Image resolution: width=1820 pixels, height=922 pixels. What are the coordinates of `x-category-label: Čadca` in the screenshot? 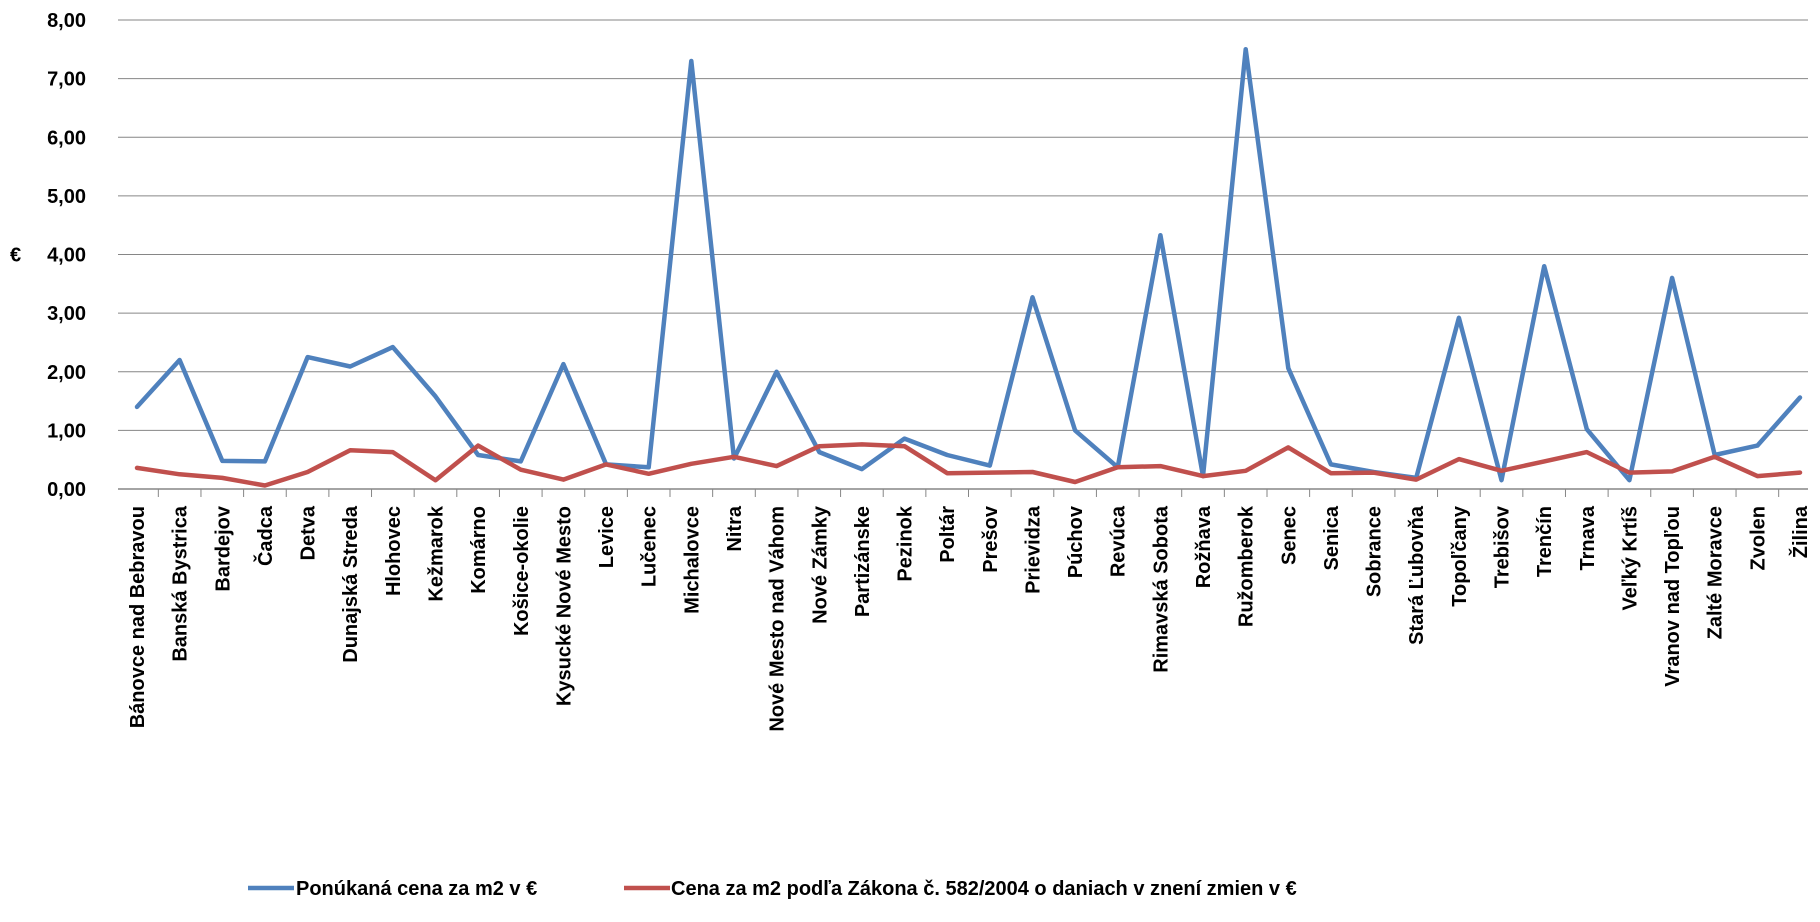 It's located at (265, 535).